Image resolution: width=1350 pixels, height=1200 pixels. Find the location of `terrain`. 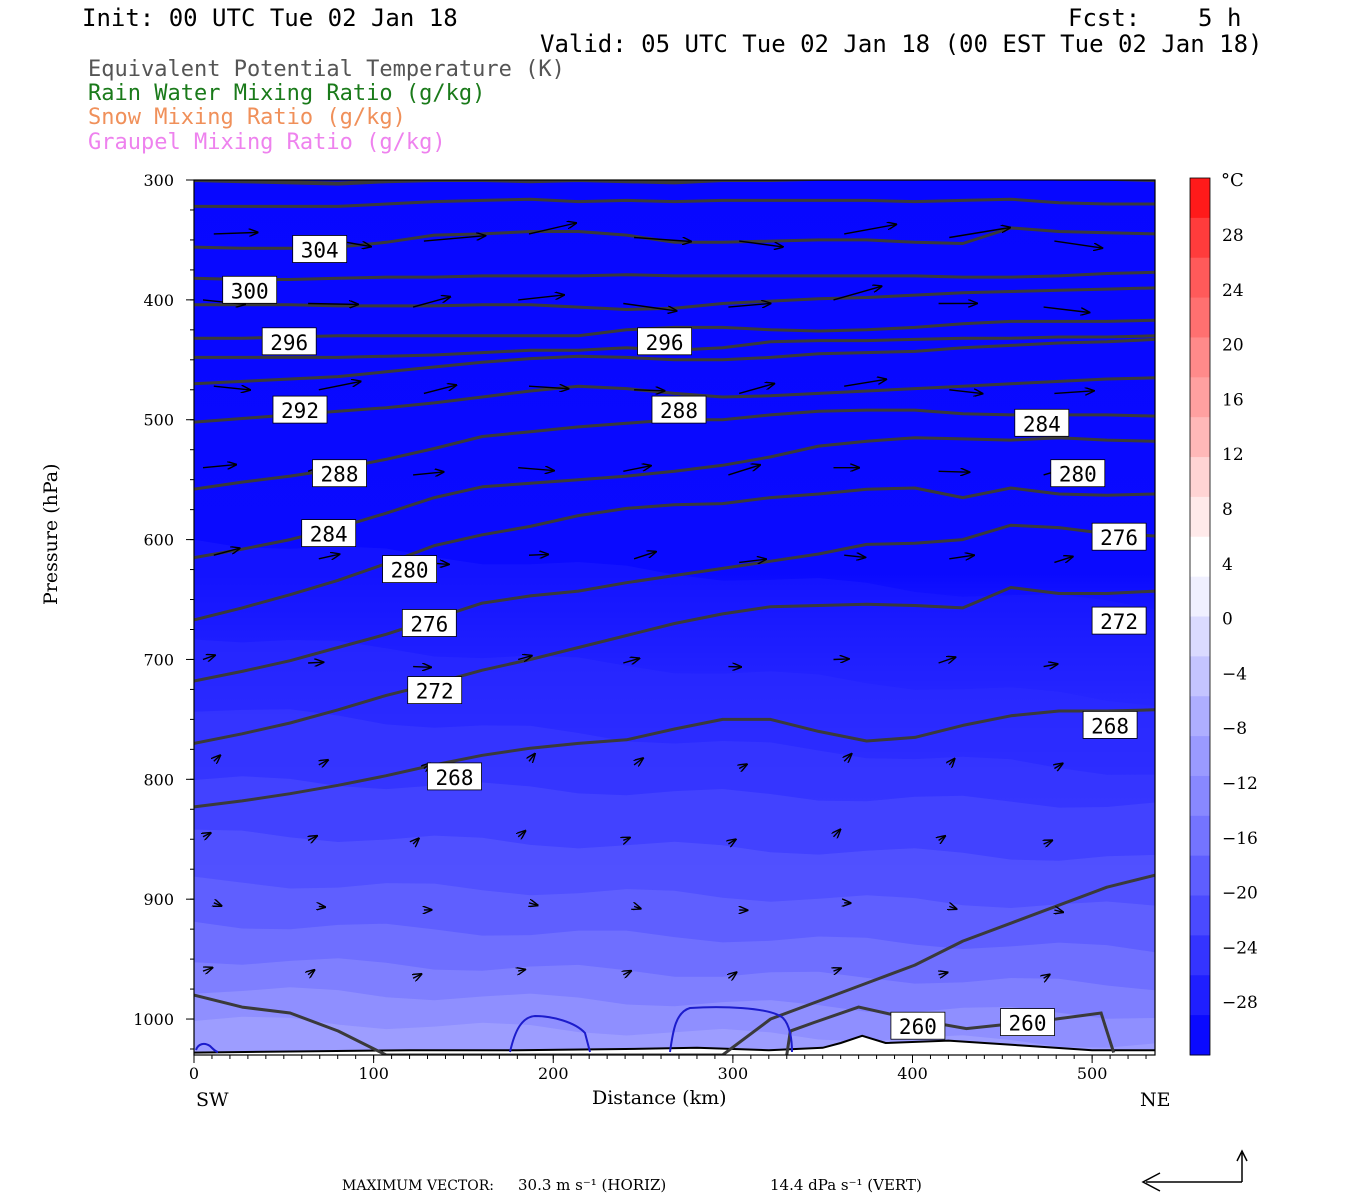

terrain is located at coordinates (674, 1044).